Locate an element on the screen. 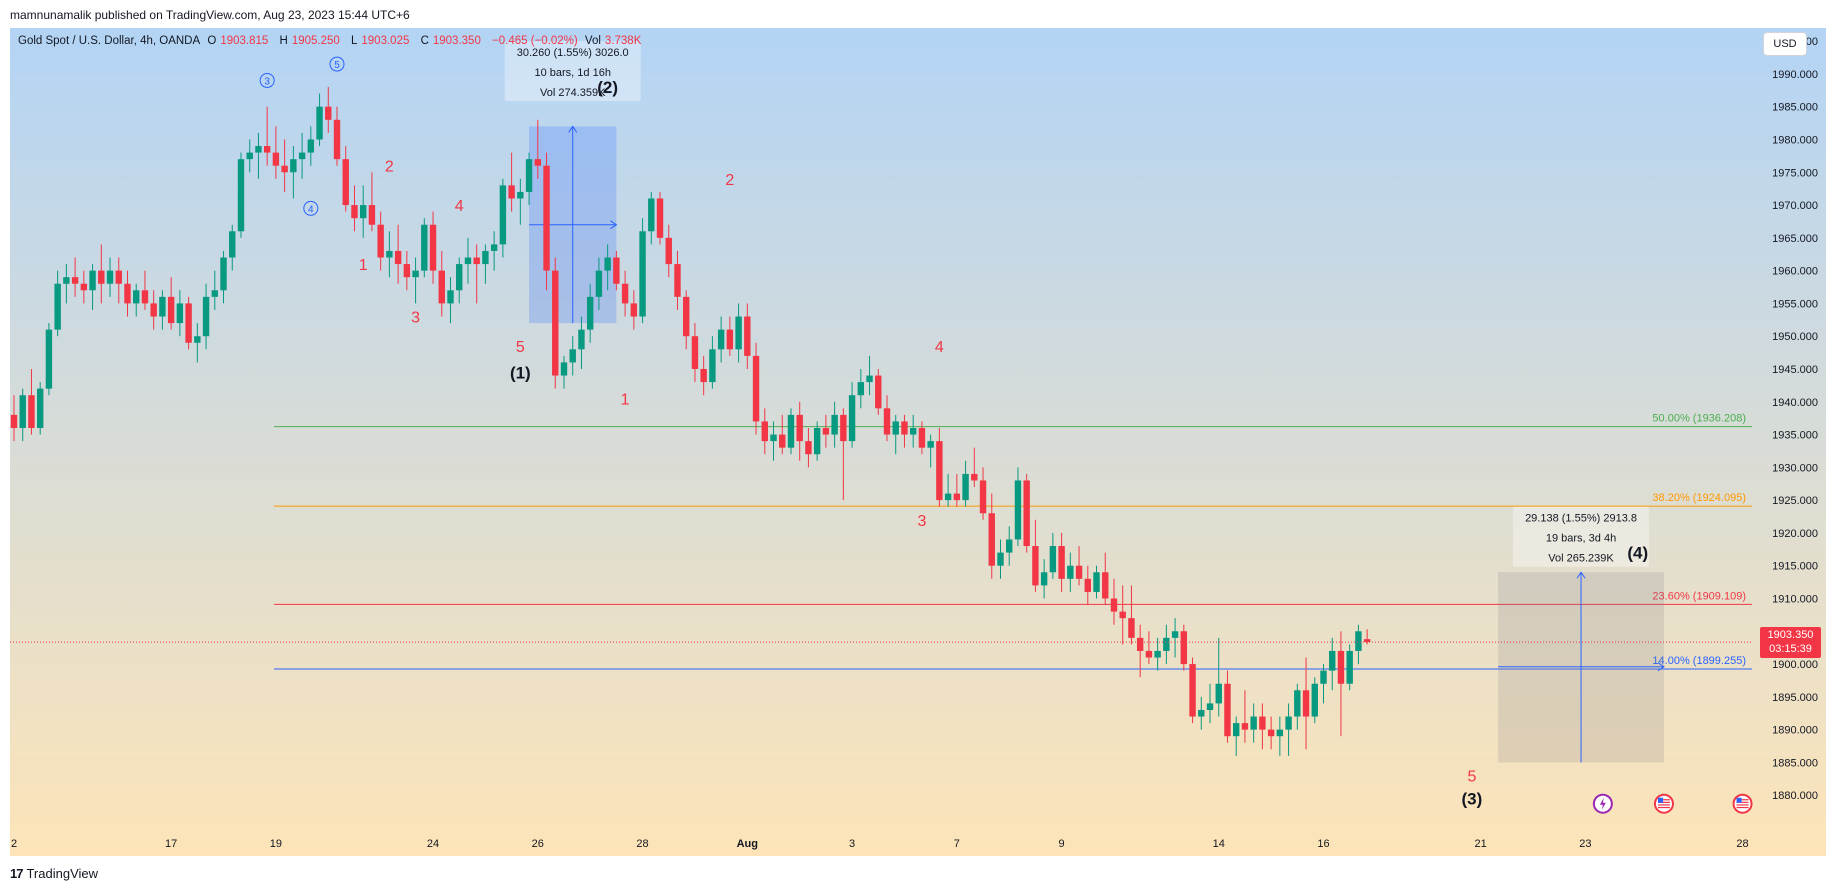  symbol-title: Gold Spot / U.S. Dollar, 4h, OANDA is located at coordinates (109, 41).